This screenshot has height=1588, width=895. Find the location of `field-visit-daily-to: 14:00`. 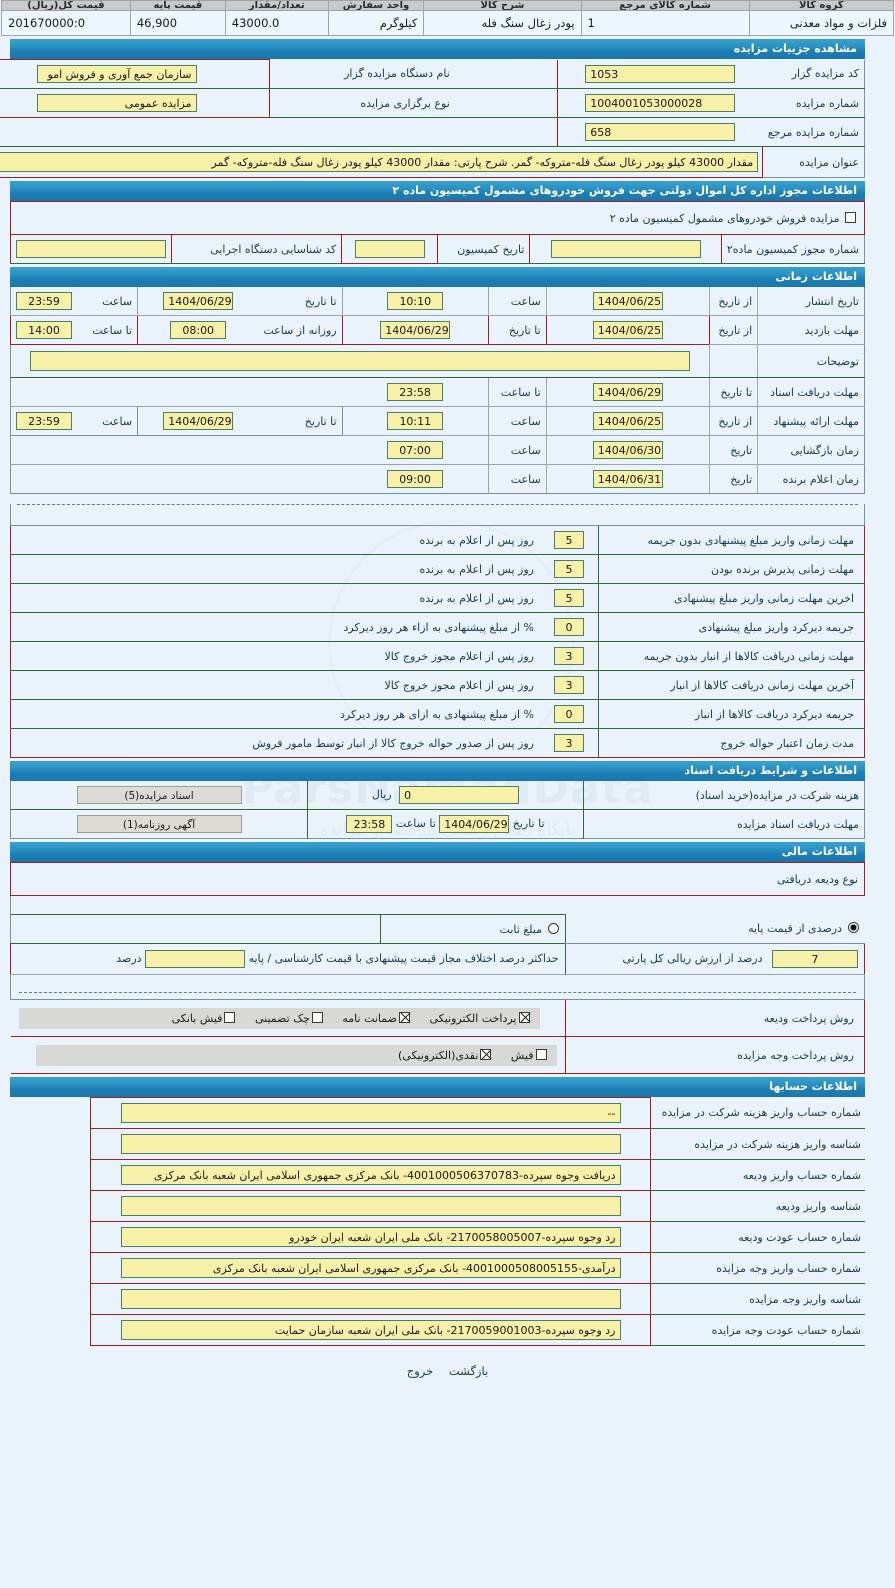

field-visit-daily-to: 14:00 is located at coordinates (44, 330).